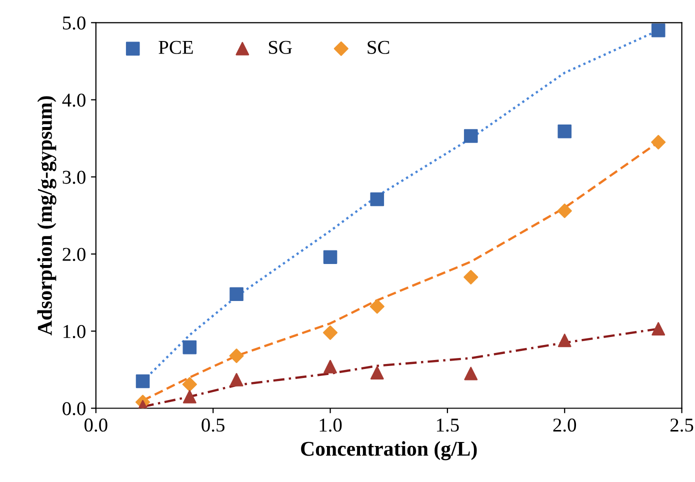  What do you see at coordinates (75, 331) in the screenshot?
I see `y-tick-label: 1.0` at bounding box center [75, 331].